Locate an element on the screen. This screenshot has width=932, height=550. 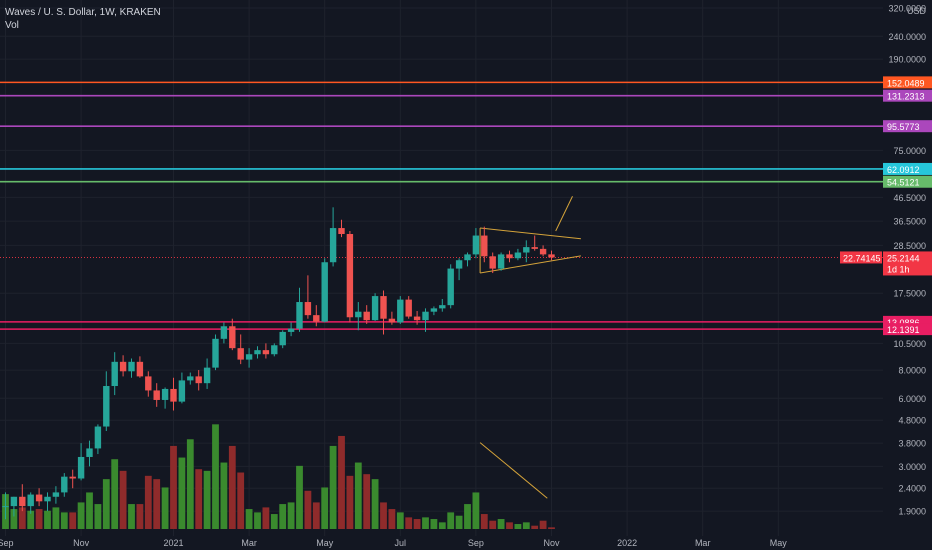
y-tick-label: 2.4000 is located at coordinates (912, 489).